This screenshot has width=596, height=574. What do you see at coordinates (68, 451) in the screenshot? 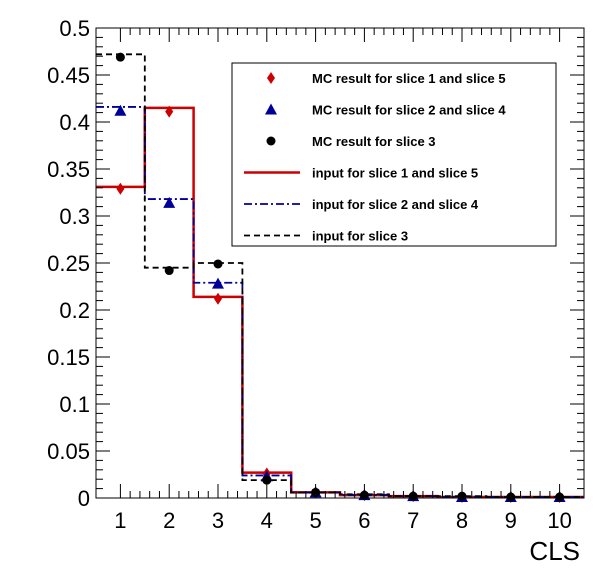
I see `y-tick-label: 0.05` at bounding box center [68, 451].